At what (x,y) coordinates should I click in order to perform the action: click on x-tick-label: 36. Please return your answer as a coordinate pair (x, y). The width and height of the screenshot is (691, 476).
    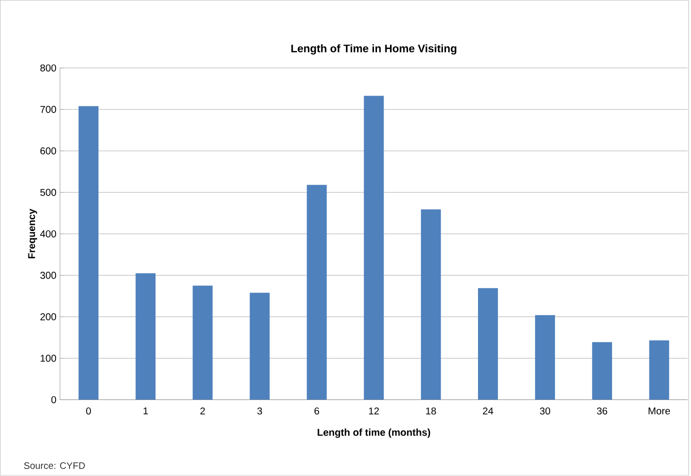
    Looking at the image, I should click on (602, 411).